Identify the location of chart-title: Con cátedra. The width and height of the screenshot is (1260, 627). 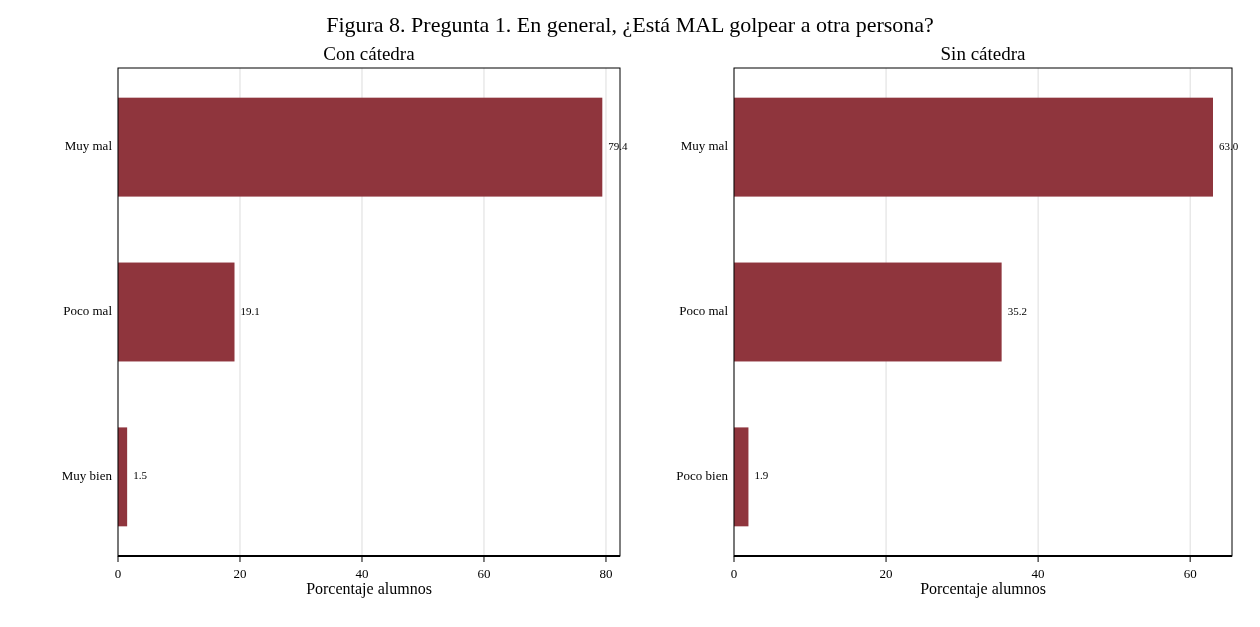
(369, 53).